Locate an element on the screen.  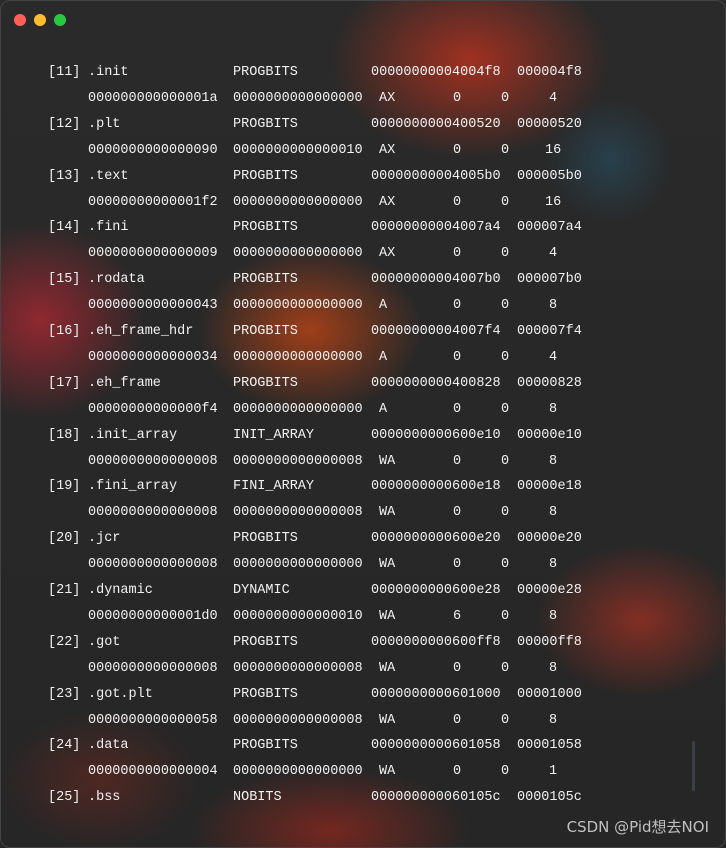
section-name: .init is located at coordinates (108, 72).